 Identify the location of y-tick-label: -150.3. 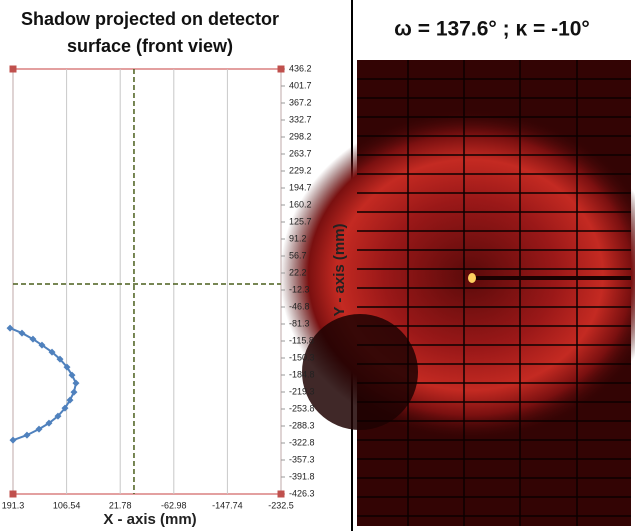
(302, 357).